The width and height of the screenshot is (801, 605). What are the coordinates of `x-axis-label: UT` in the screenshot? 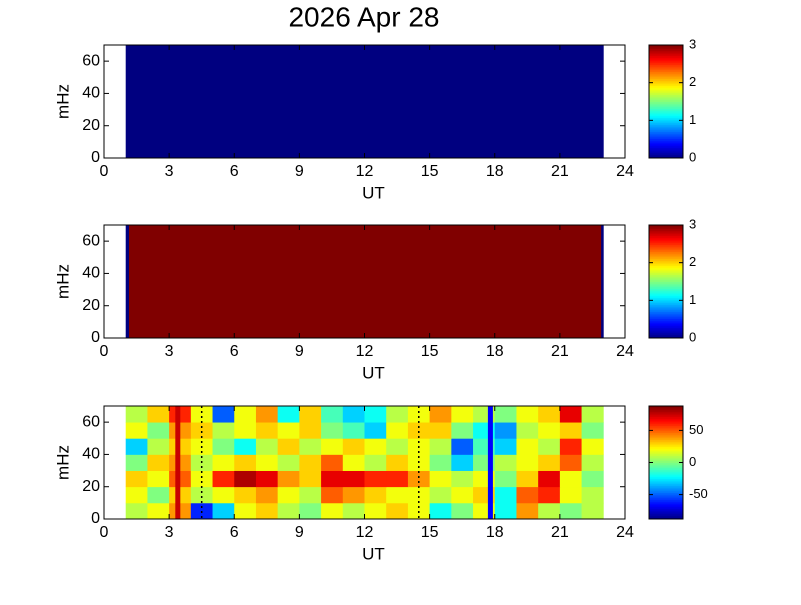 It's located at (373, 192).